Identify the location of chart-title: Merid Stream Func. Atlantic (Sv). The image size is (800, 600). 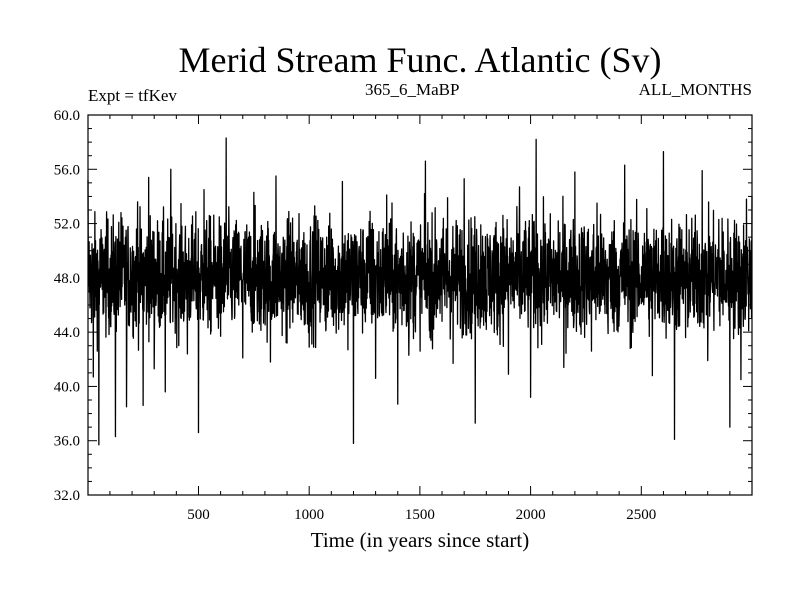
(420, 60).